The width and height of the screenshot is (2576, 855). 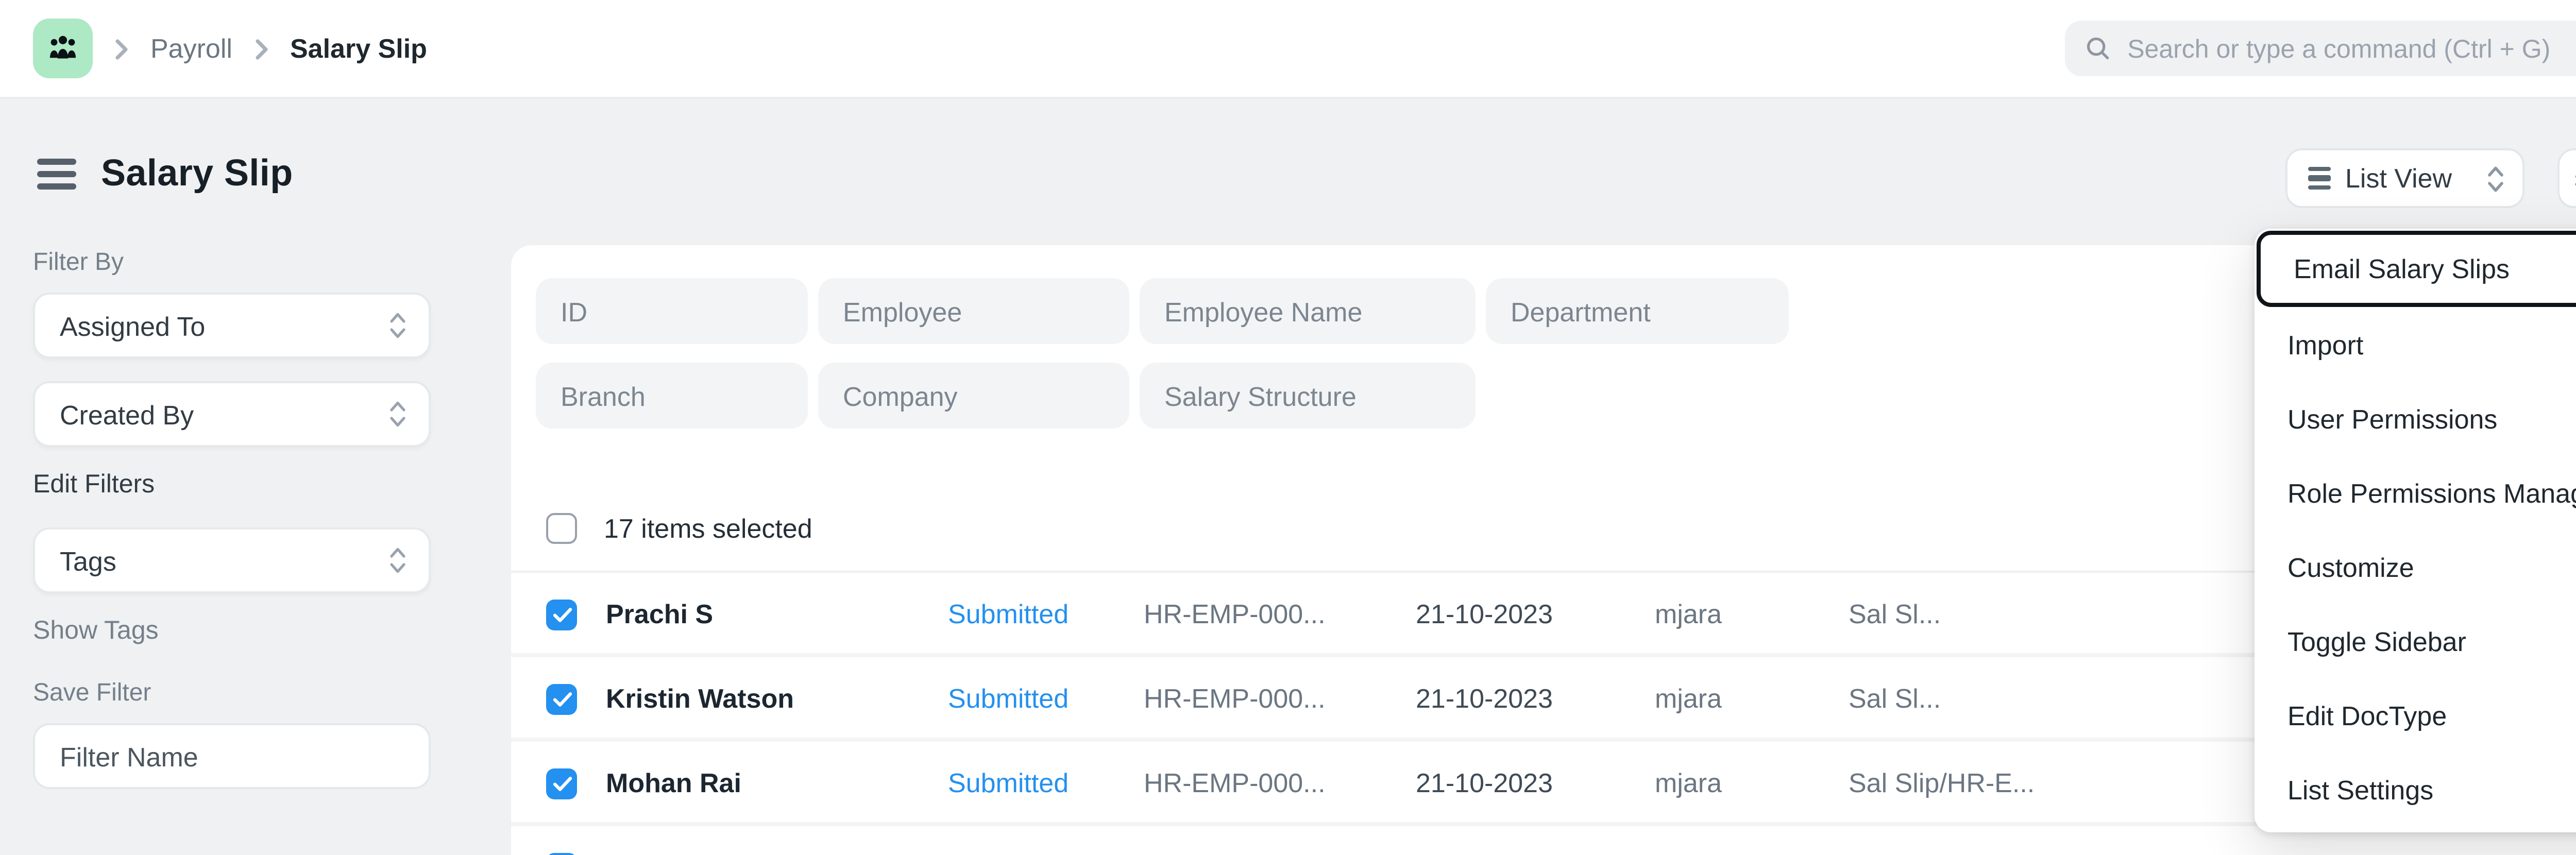 What do you see at coordinates (232, 756) in the screenshot?
I see `filter-name-input` at bounding box center [232, 756].